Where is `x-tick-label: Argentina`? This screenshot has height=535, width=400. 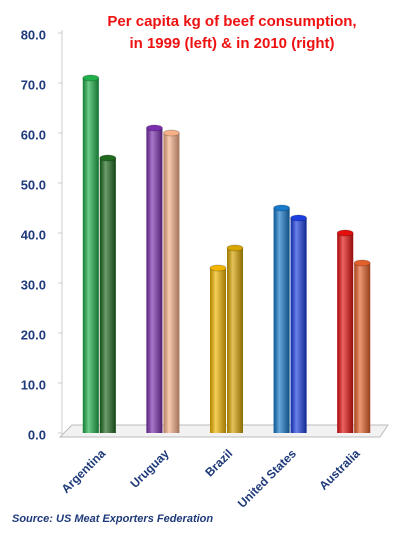
x-tick-label: Argentina is located at coordinates (84, 471).